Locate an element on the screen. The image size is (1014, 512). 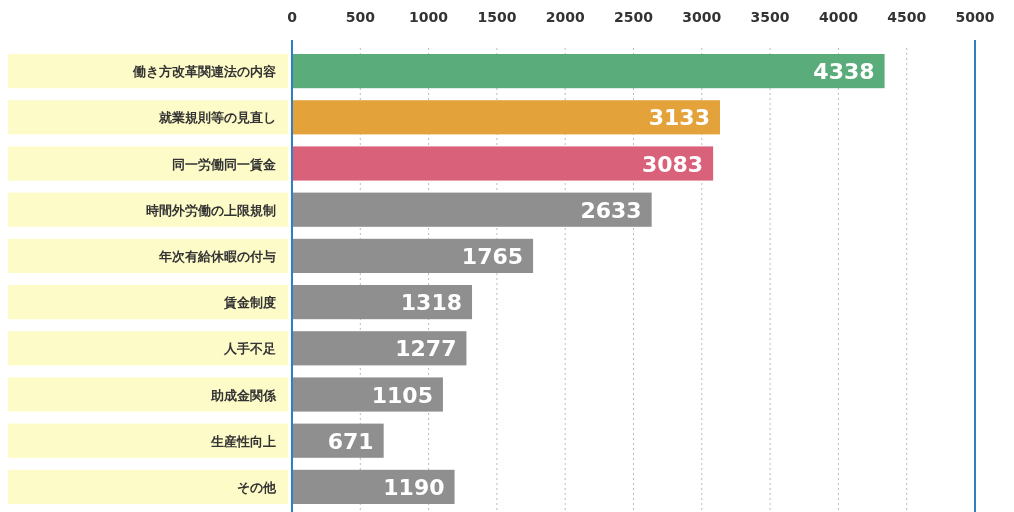
data-label: 4338 is located at coordinates (844, 72).